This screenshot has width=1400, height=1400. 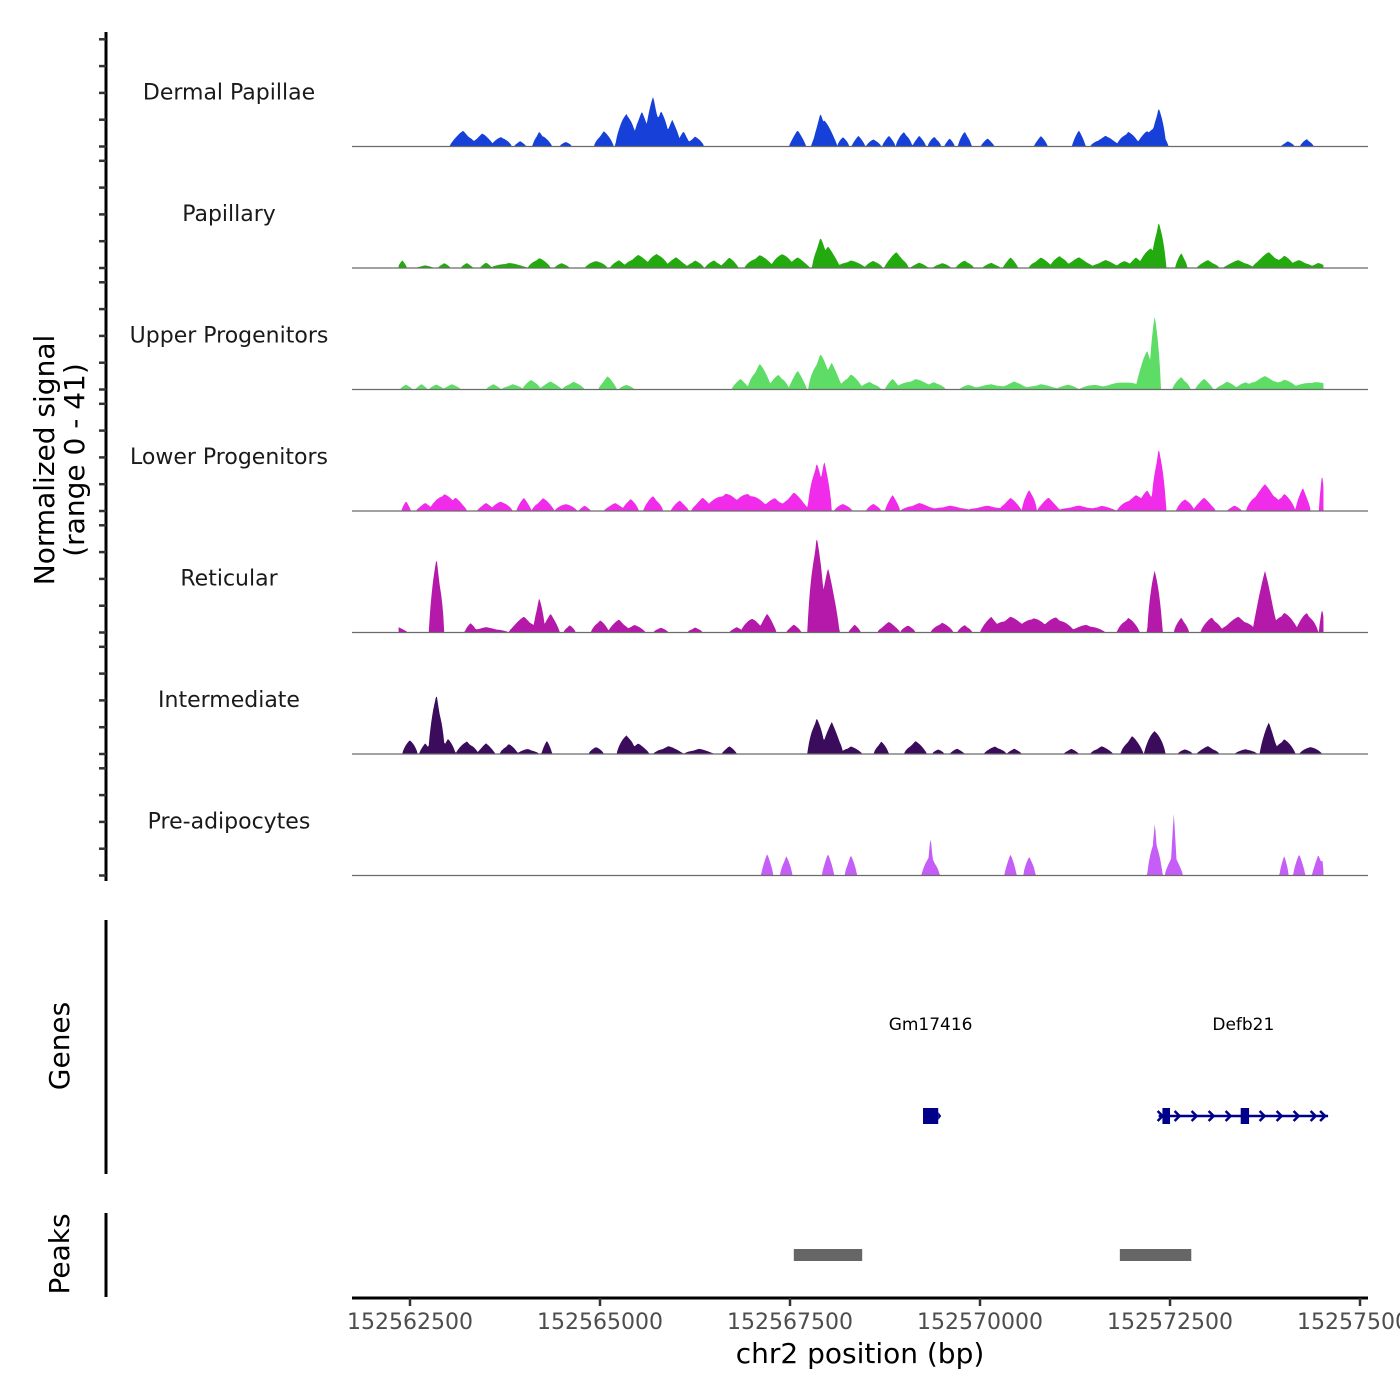 I want to click on gene-label: Gm17416, so click(x=931, y=1025).